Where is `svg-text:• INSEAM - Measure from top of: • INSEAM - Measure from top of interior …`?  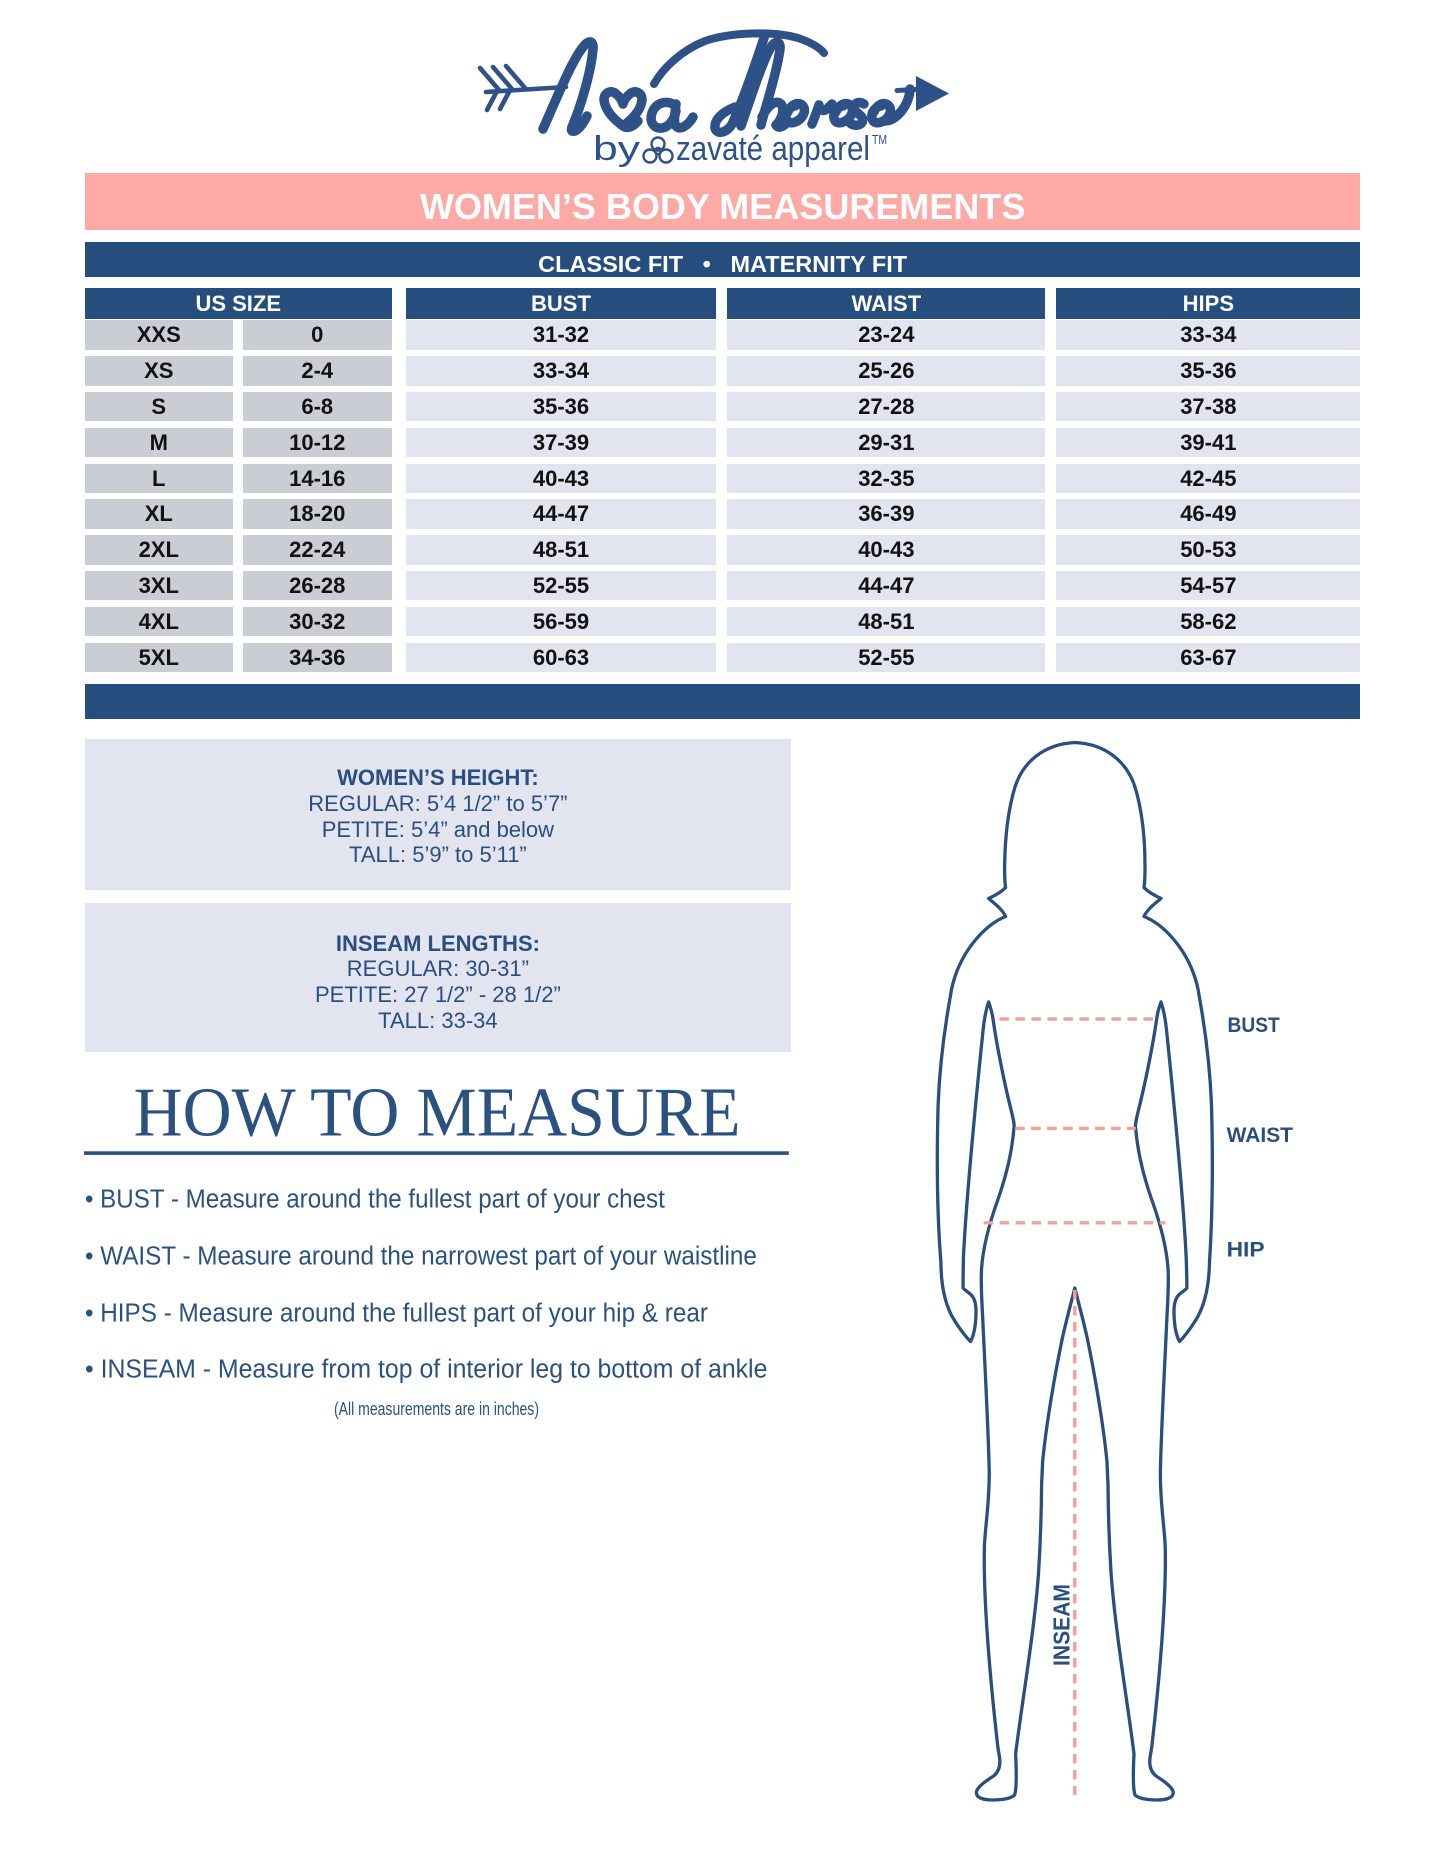
svg-text:• INSEAM - Measure from top of: • INSEAM - Measure from top of interior … is located at coordinates (426, 1369).